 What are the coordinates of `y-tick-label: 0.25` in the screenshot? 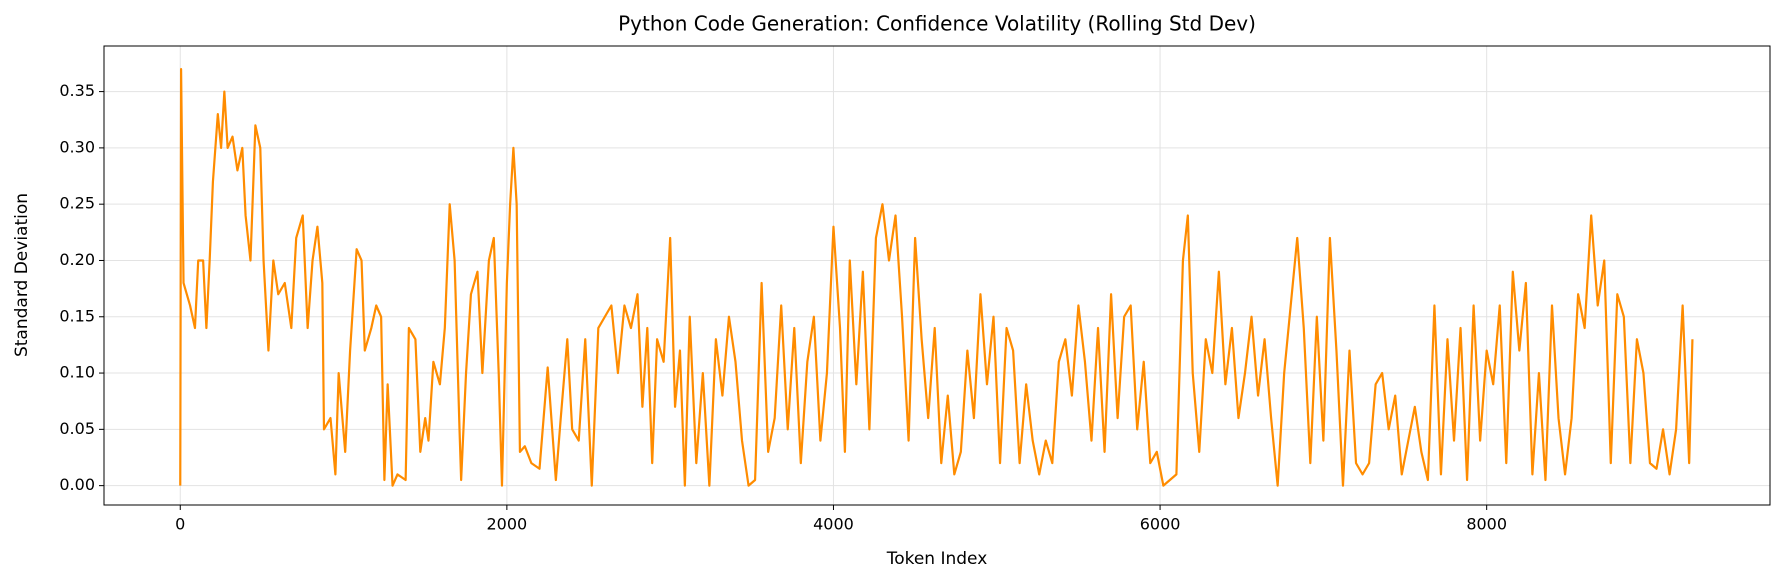 It's located at (77, 203).